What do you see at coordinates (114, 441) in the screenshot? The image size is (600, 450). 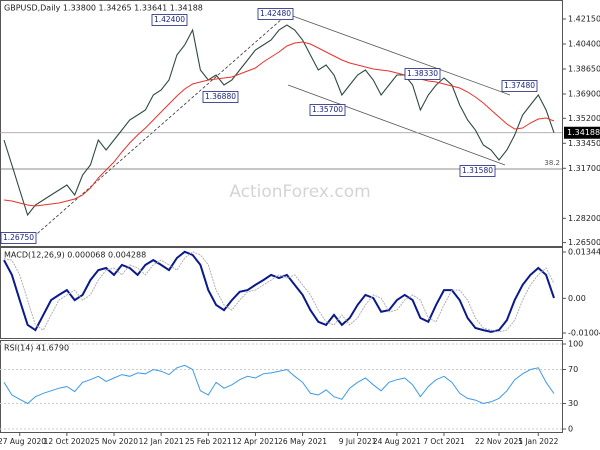 I see `x-tick-label: 25 Nov 2020` at bounding box center [114, 441].